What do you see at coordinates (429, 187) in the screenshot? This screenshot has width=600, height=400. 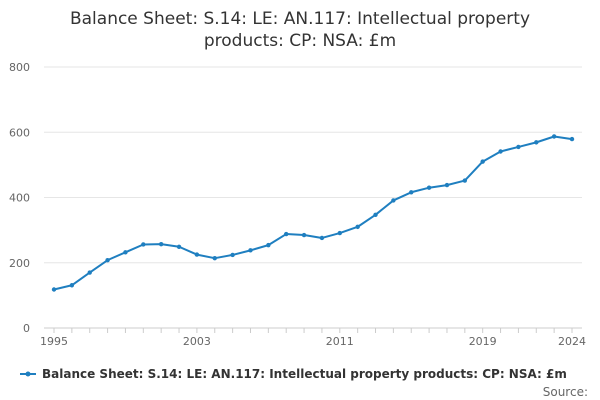 I see `data-point-2016` at bounding box center [429, 187].